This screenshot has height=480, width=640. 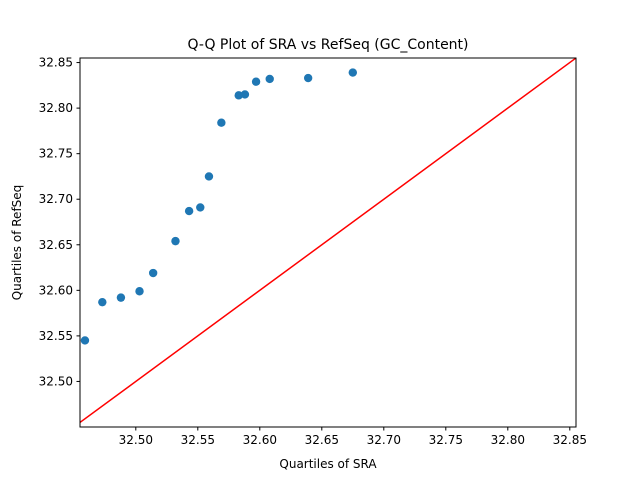 What do you see at coordinates (56, 108) in the screenshot?
I see `y-tick-label: 32.80` at bounding box center [56, 108].